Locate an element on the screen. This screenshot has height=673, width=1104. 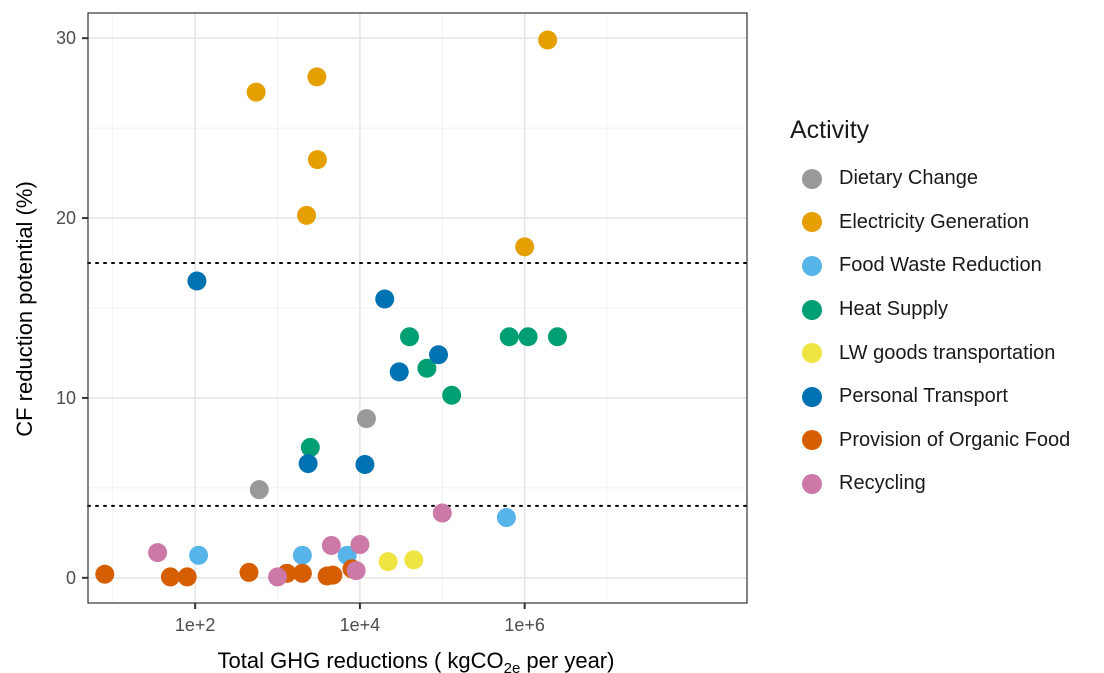
x-axis-title: Total GHG reductions ( kgCO2e per year) is located at coordinates (416, 660).